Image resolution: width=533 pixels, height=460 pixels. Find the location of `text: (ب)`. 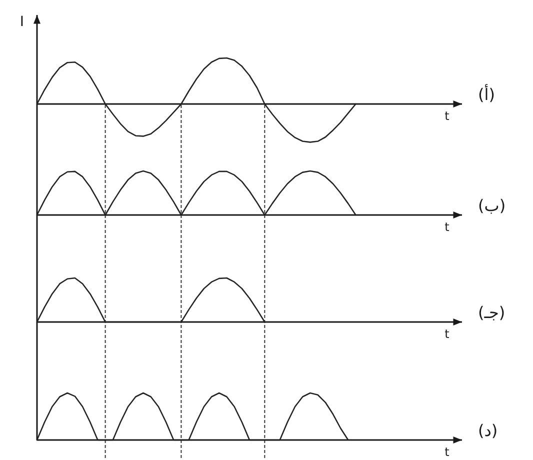

text: (ب) is located at coordinates (492, 205).